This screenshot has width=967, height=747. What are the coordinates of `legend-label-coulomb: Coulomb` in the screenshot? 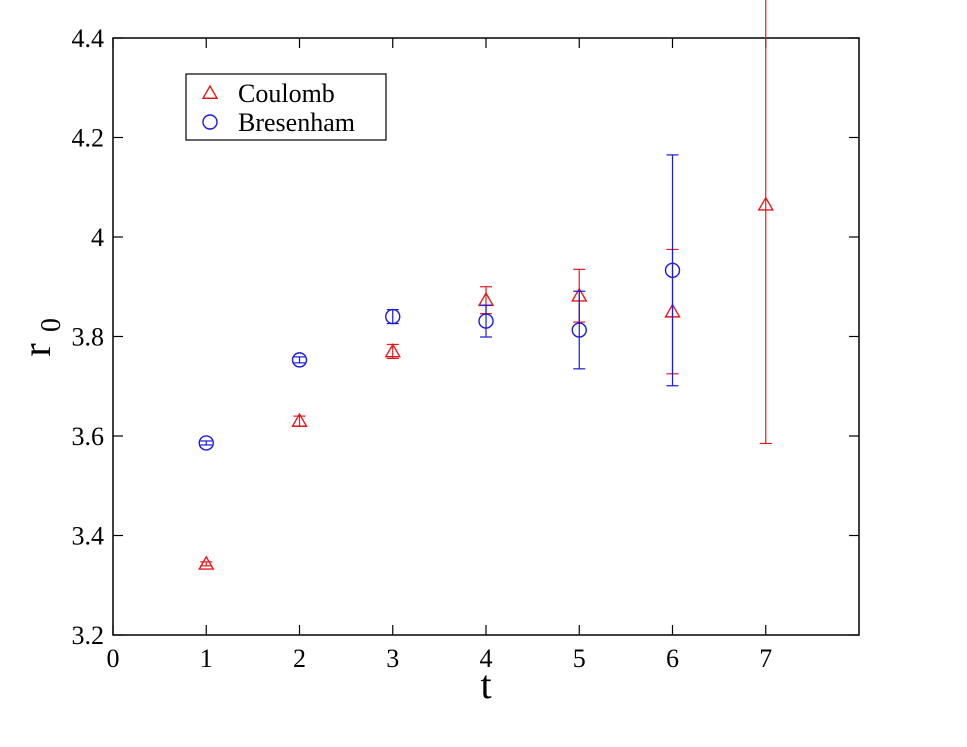 It's located at (286, 93).